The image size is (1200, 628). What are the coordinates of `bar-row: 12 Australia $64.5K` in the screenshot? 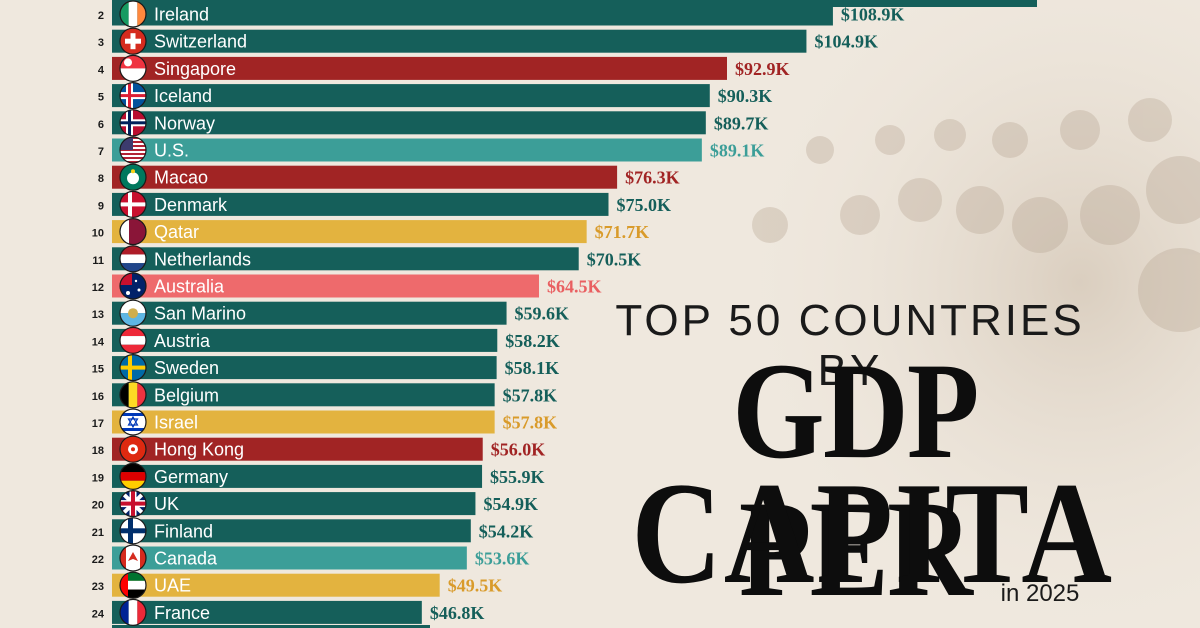 It's located at (347, 286).